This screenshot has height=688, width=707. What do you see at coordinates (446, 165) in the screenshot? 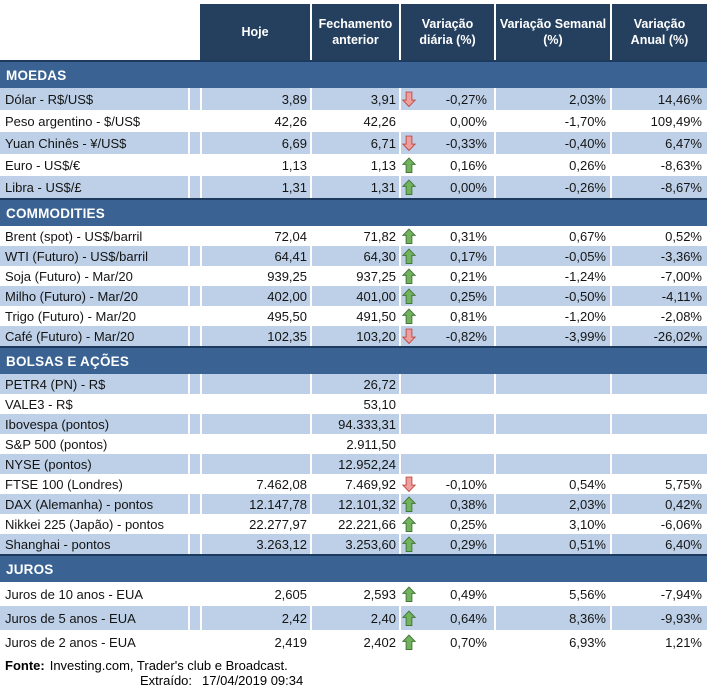
I see `variacao-diaria-cell: 0,16%` at bounding box center [446, 165].